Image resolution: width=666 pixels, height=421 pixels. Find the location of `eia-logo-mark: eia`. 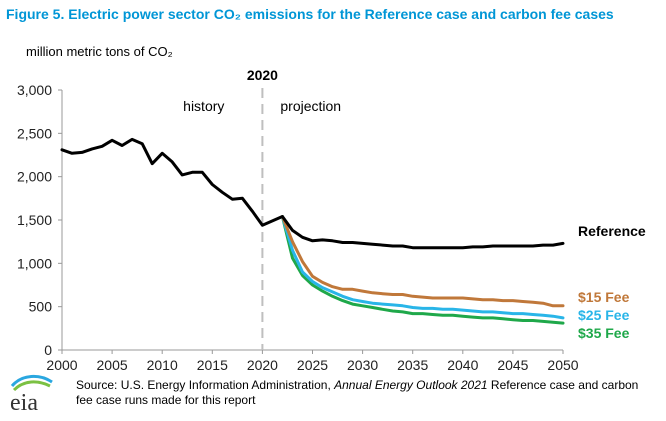

eia-logo-mark: eia is located at coordinates (31, 395).